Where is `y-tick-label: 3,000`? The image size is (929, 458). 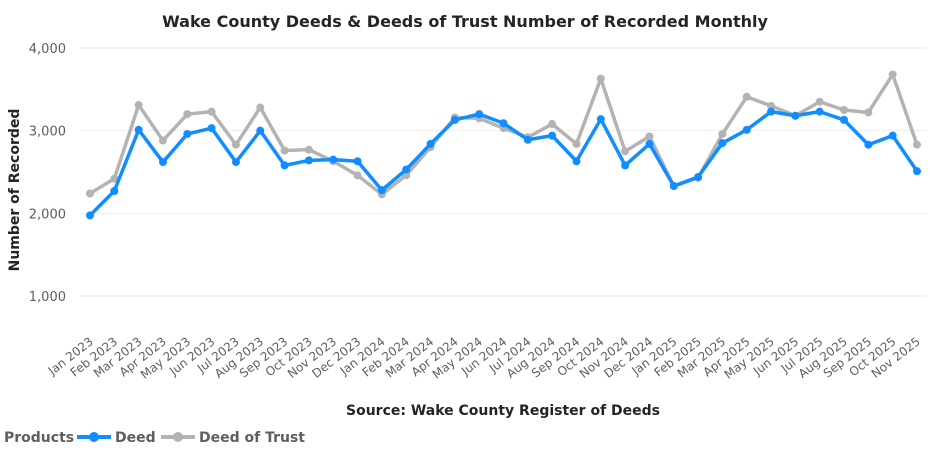
y-tick-label: 3,000 is located at coordinates (47, 132).